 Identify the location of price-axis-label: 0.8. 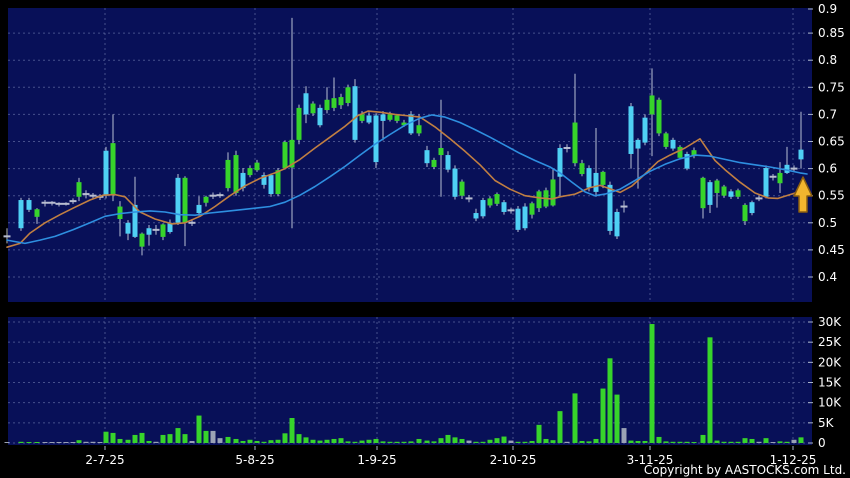
(827, 60).